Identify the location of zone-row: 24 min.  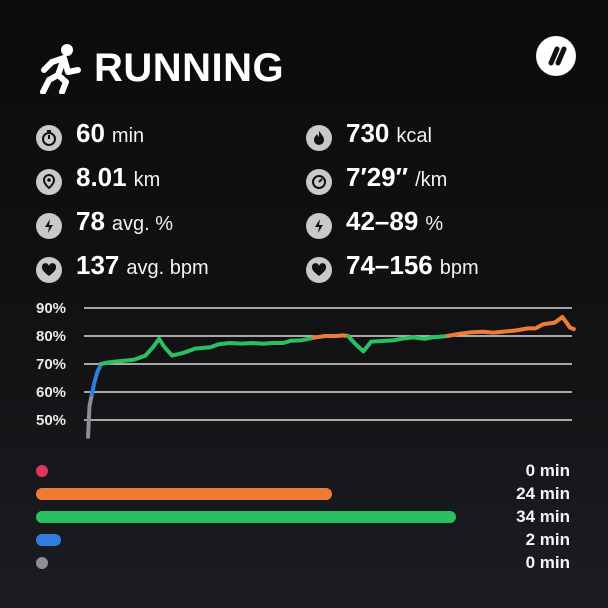
(304, 494).